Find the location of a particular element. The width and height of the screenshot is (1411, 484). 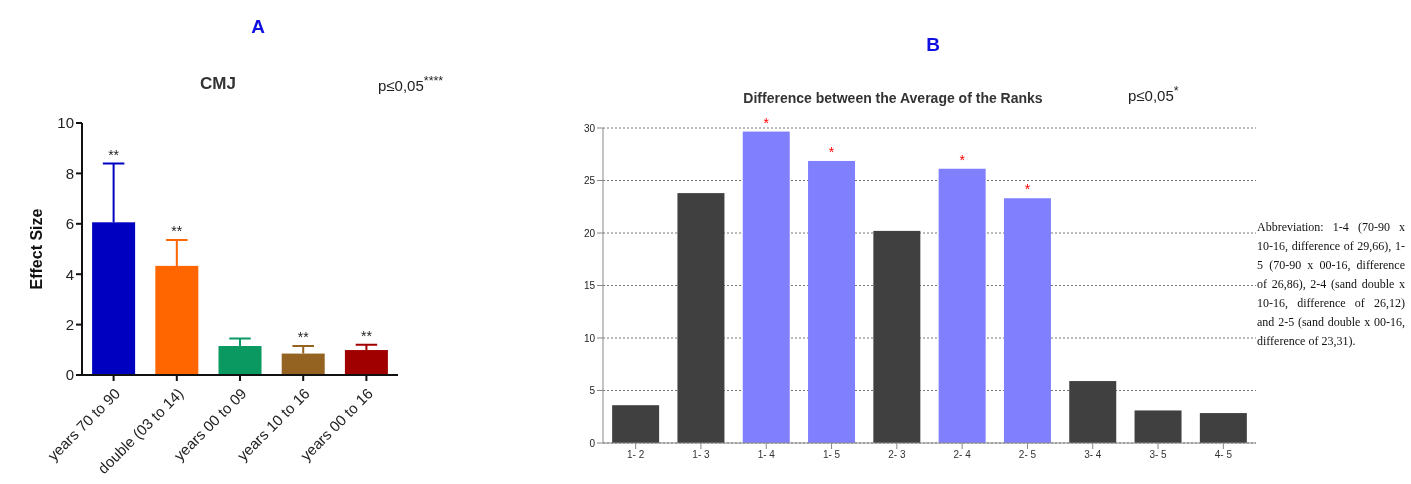

y-axis-title: Effect Size is located at coordinates (36, 249).